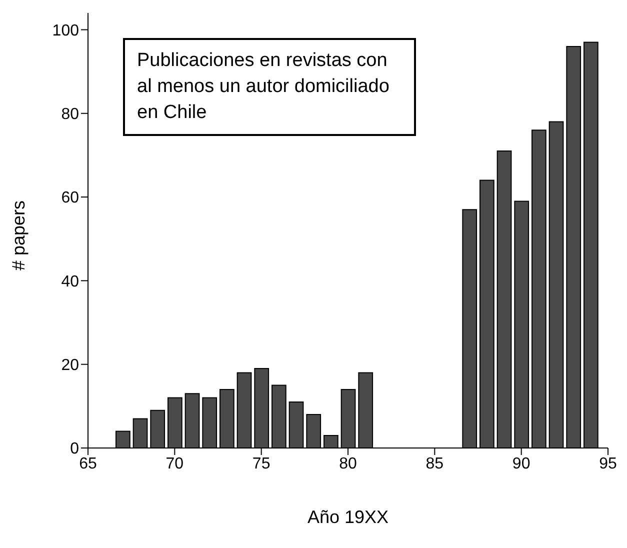 The image size is (627, 548). What do you see at coordinates (70, 115) in the screenshot?
I see `y-tick-label: 80` at bounding box center [70, 115].